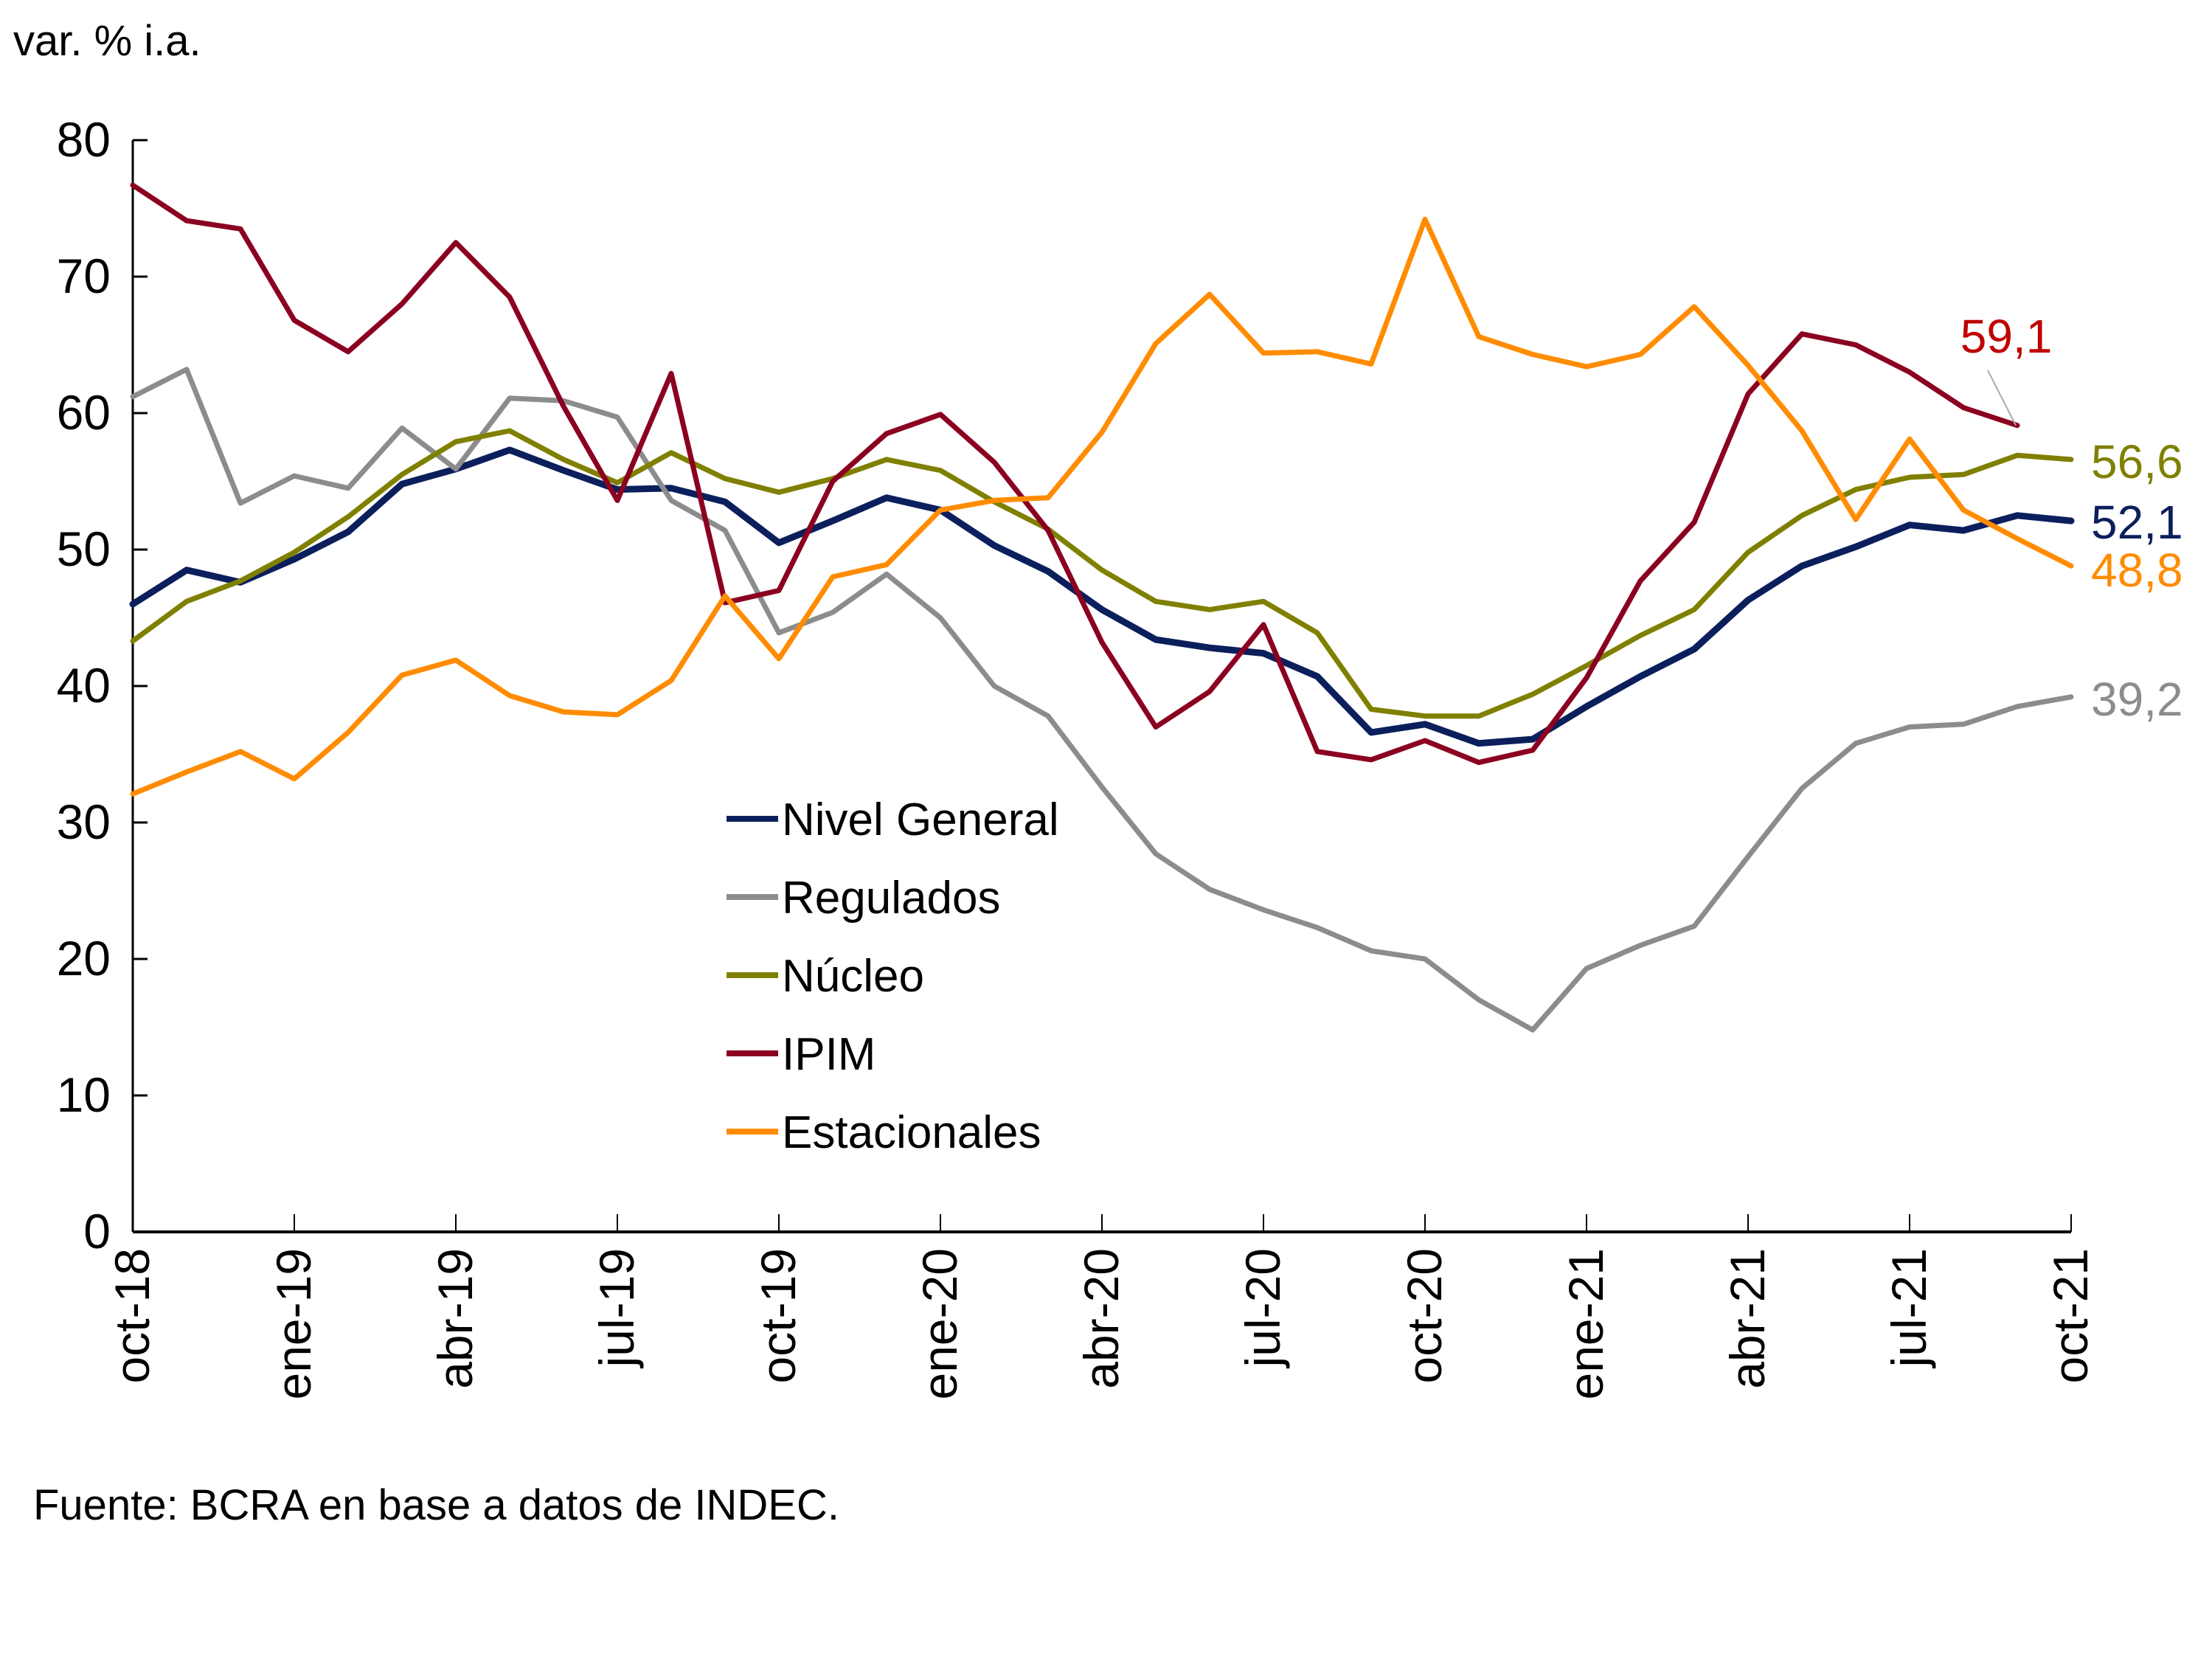 The image size is (2212, 1659). Describe the element at coordinates (132, 1315) in the screenshot. I see `x-tick-label: oct-18` at that location.